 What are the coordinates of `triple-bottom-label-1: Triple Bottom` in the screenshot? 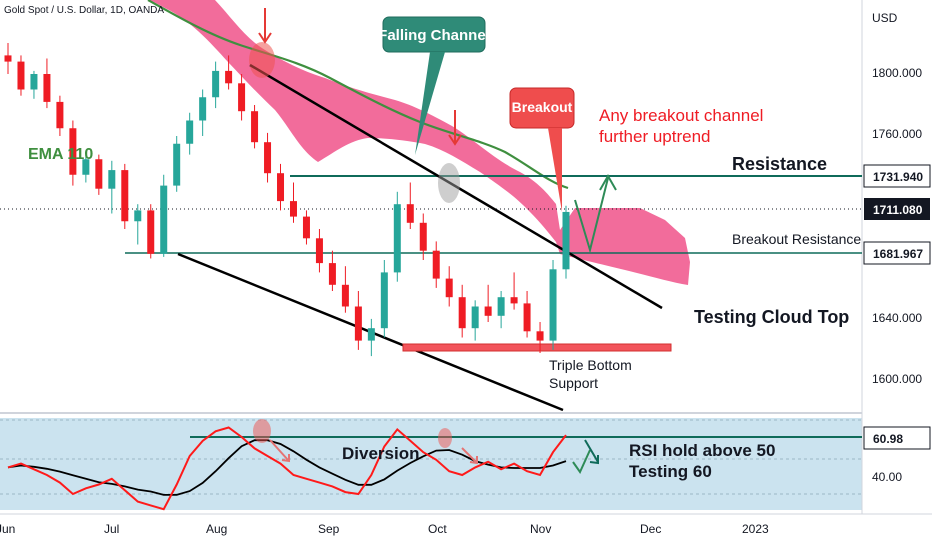 It's located at (590, 365).